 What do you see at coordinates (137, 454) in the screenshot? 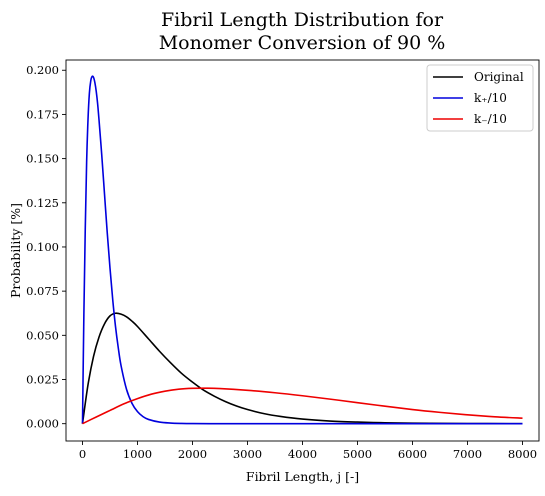
I see `x-tick-label: 1000` at bounding box center [137, 454].